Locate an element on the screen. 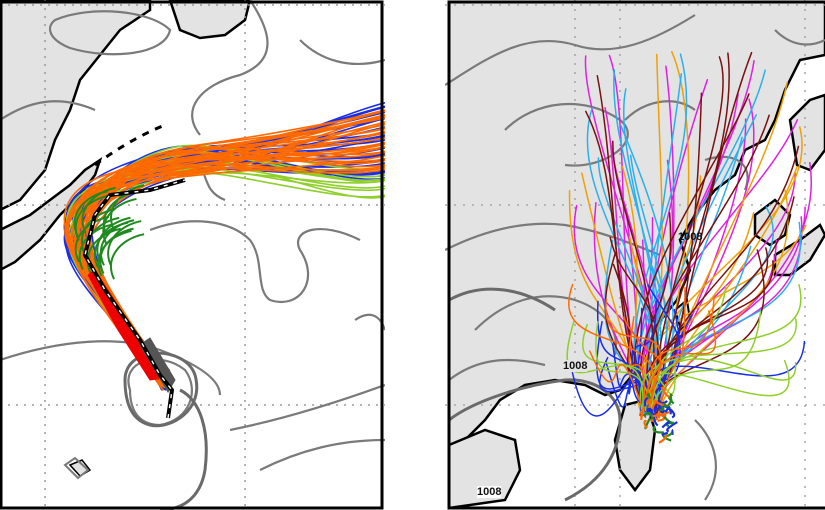 The height and width of the screenshot is (510, 825). best-track-outline is located at coordinates (134, 298).